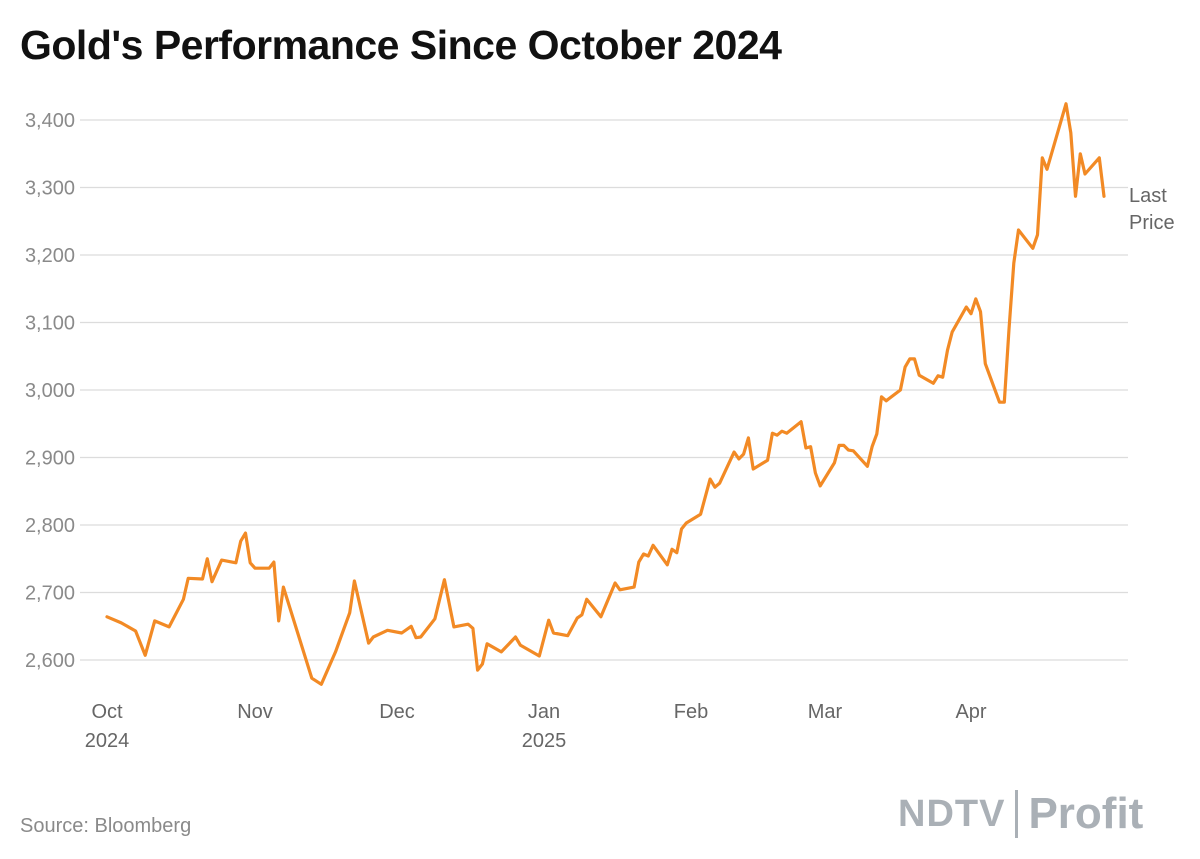 The image size is (1200, 859). I want to click on ndtv-profit-logo: NDTV Profit, so click(1020, 814).